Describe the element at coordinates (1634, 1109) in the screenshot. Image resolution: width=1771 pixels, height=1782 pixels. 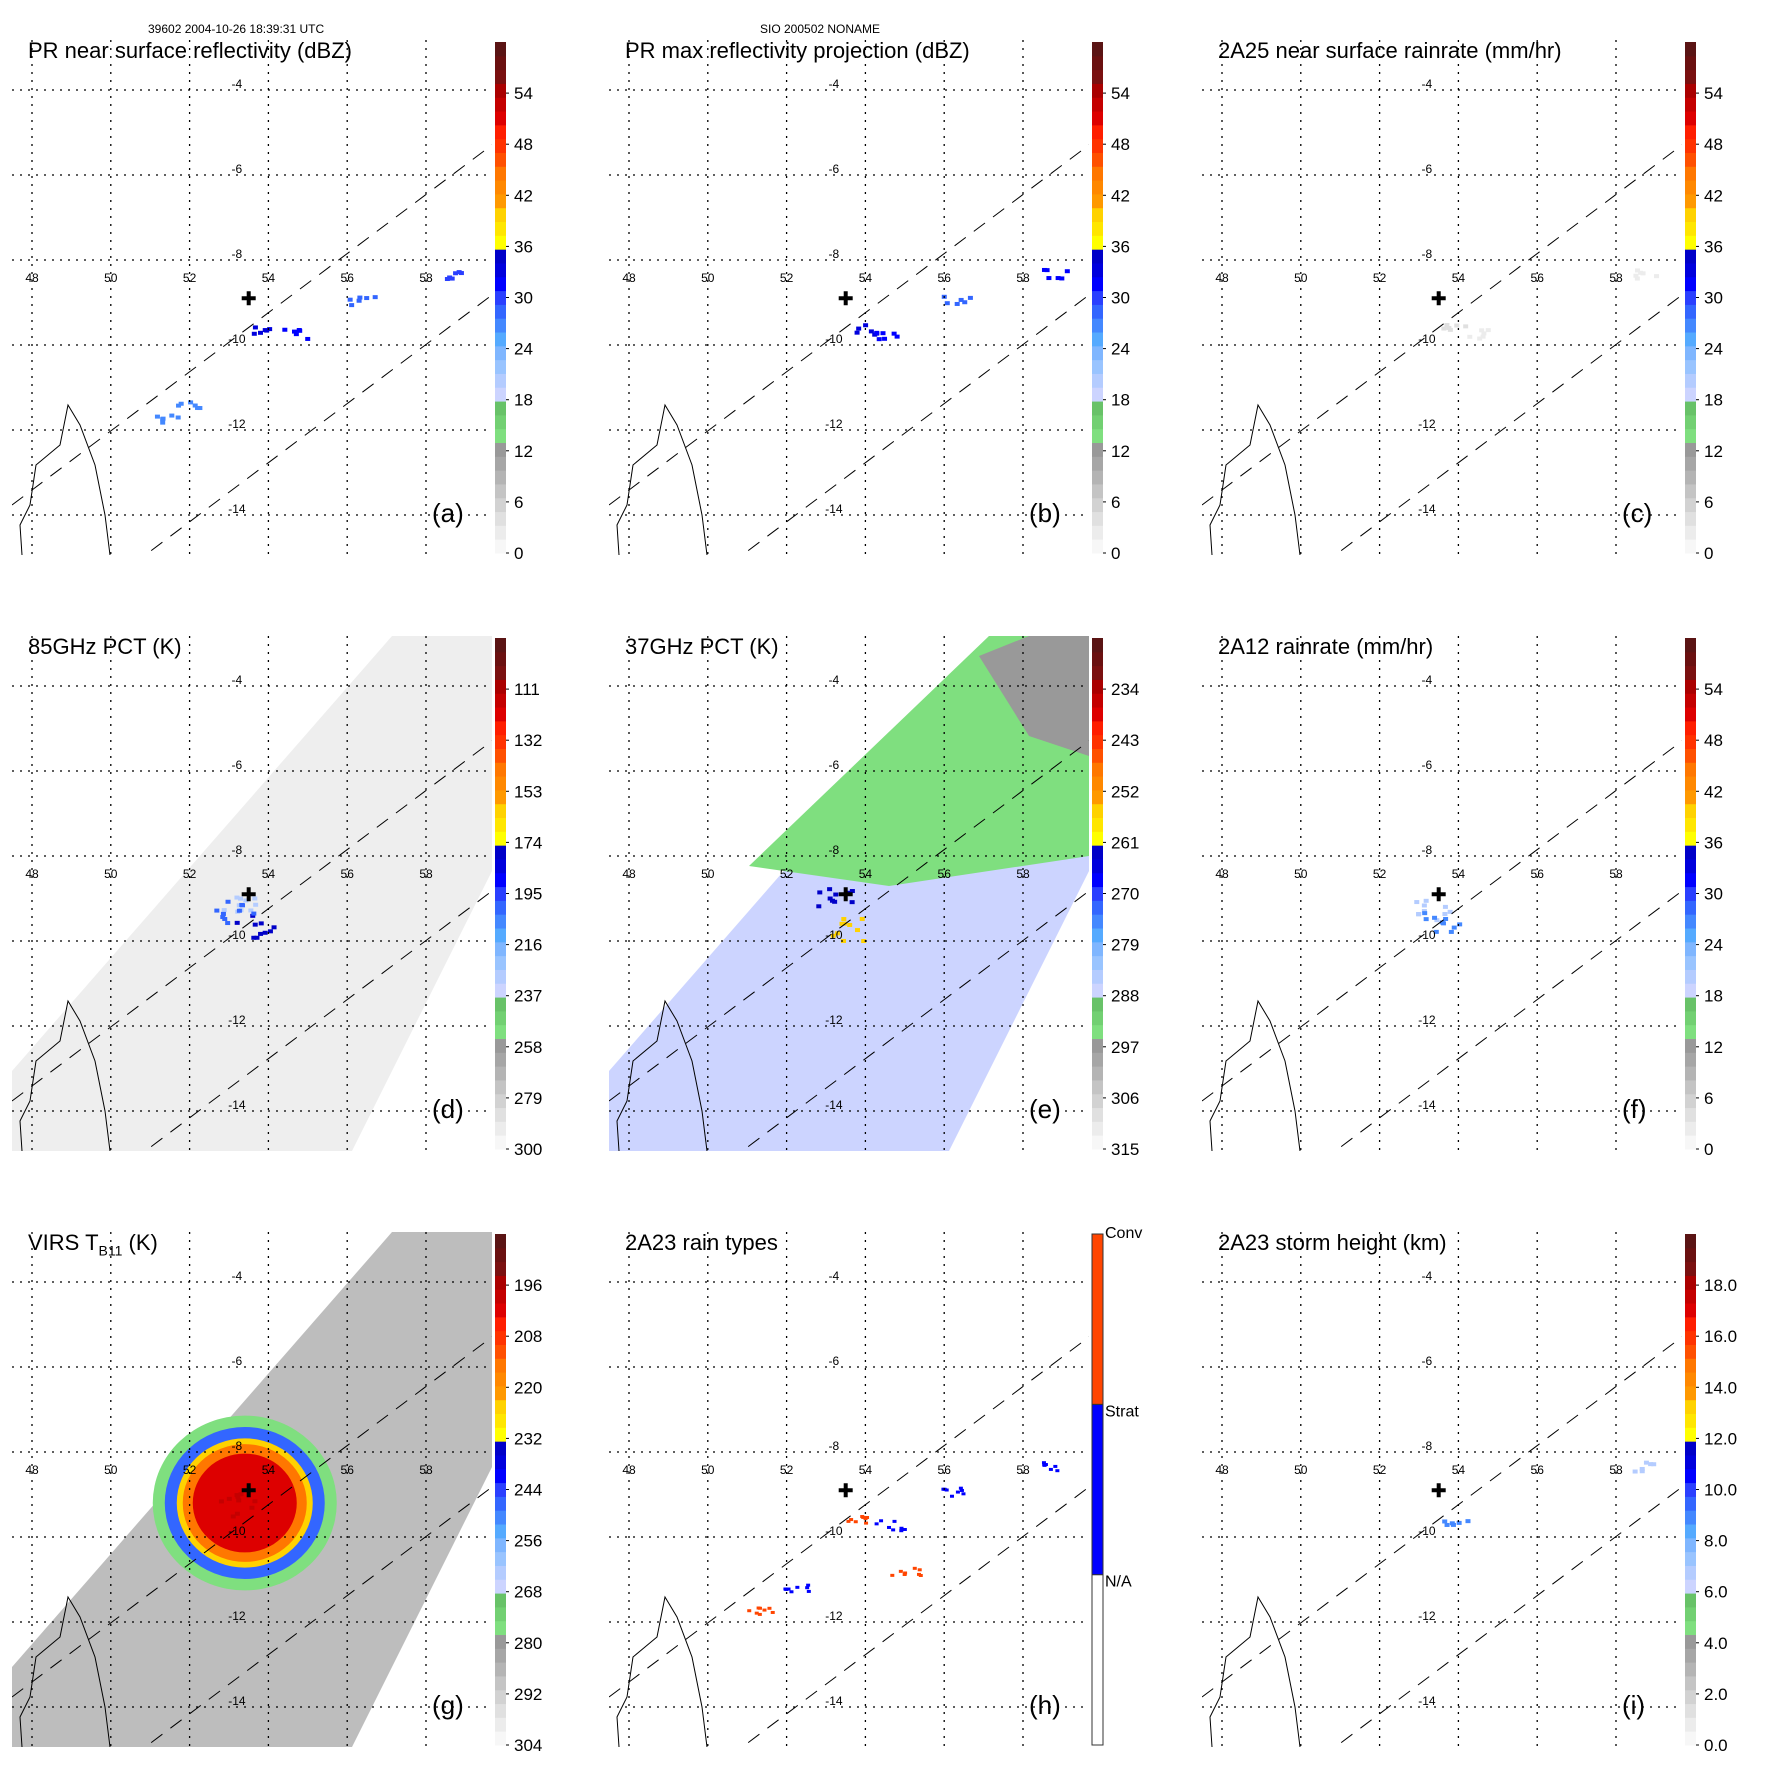
I see `panel-letter: (f)` at that location.